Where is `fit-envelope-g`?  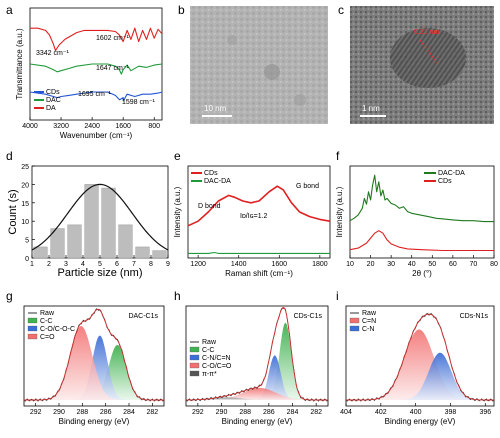 fit-envelope-g is located at coordinates (94, 354).